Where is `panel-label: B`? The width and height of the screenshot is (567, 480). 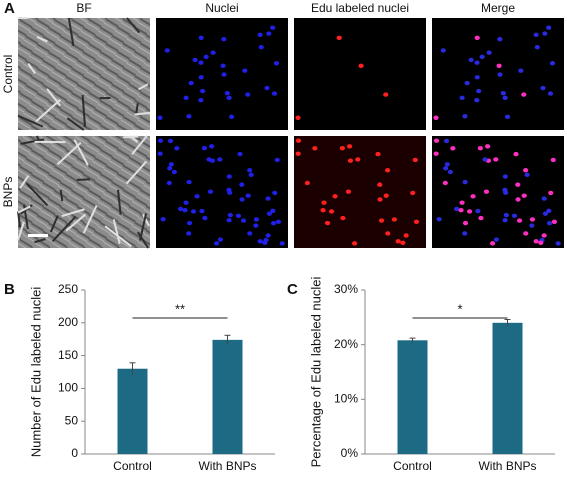 panel-label: B is located at coordinates (9, 289).